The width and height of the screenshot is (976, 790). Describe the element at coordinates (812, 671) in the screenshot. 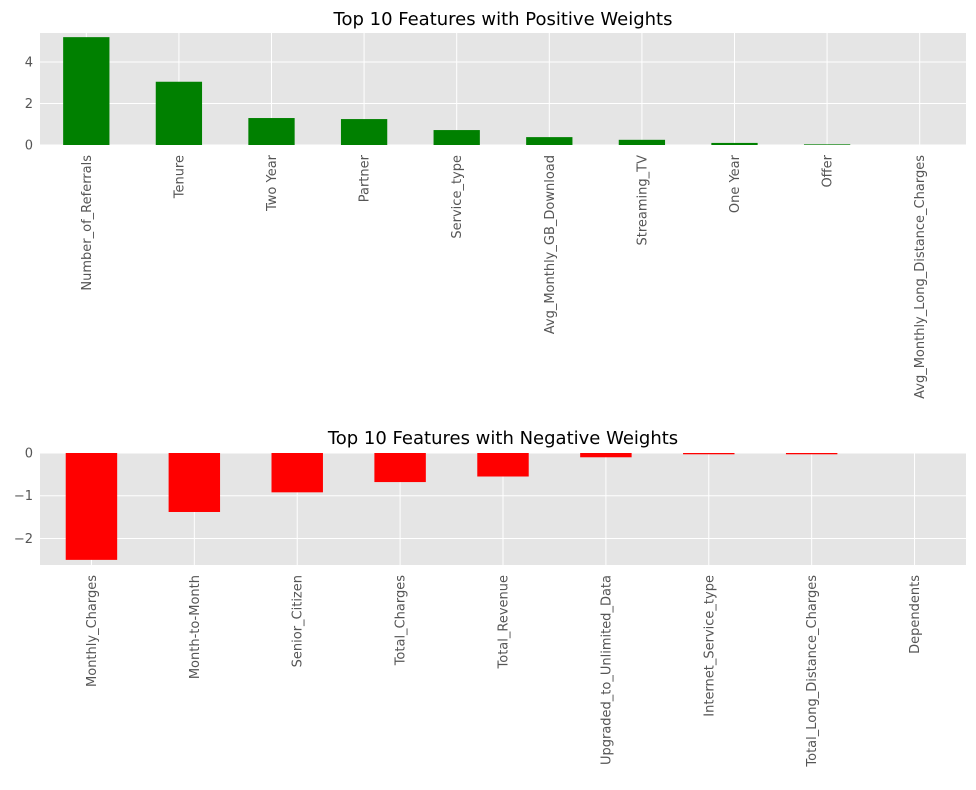

I see `x-tick-label: Total_Long_Distance_Charges` at that location.